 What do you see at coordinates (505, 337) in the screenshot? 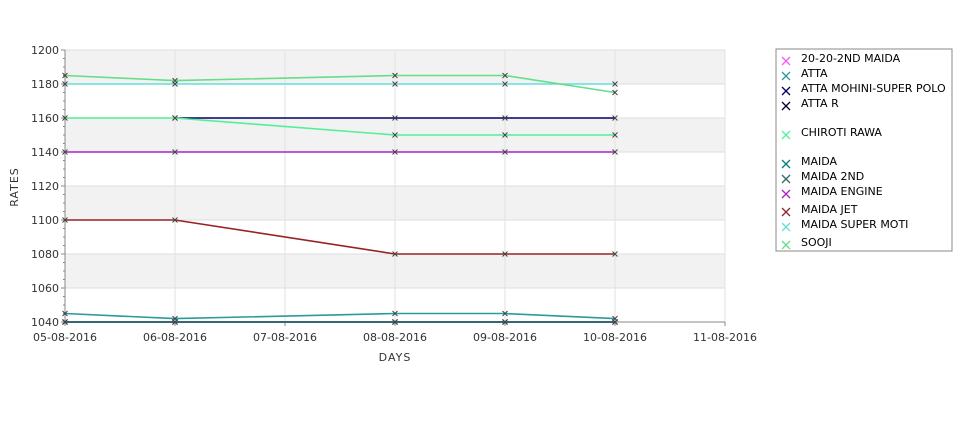
I see `x-tick-label: 09-08-2016` at bounding box center [505, 337].